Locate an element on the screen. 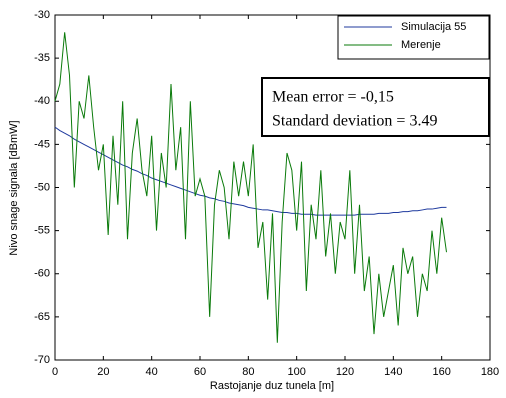  y-tick-label: -50 is located at coordinates (42, 187).